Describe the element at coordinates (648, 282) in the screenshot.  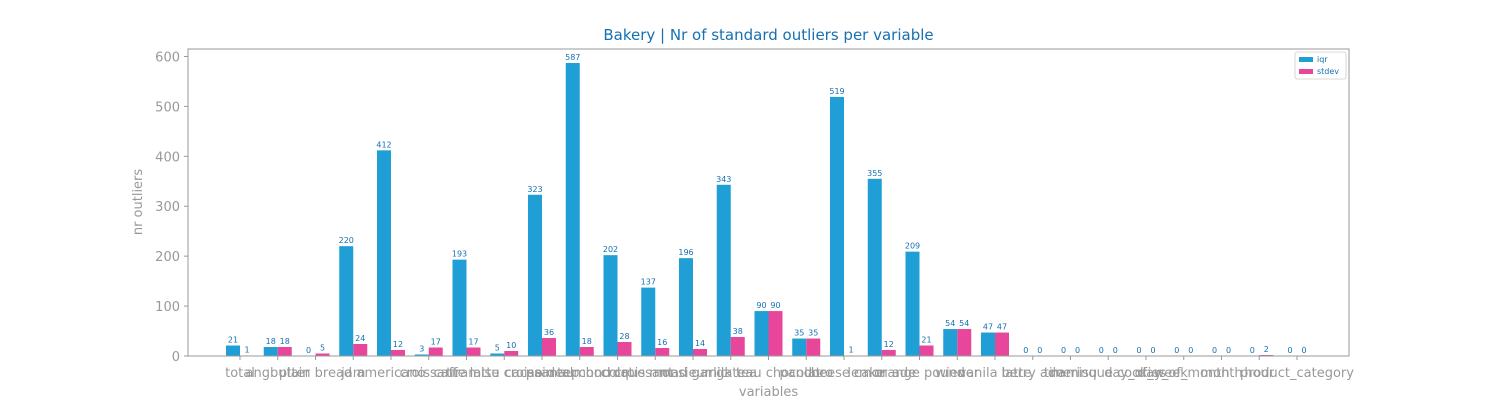
I see `data-label: 137` at that location.